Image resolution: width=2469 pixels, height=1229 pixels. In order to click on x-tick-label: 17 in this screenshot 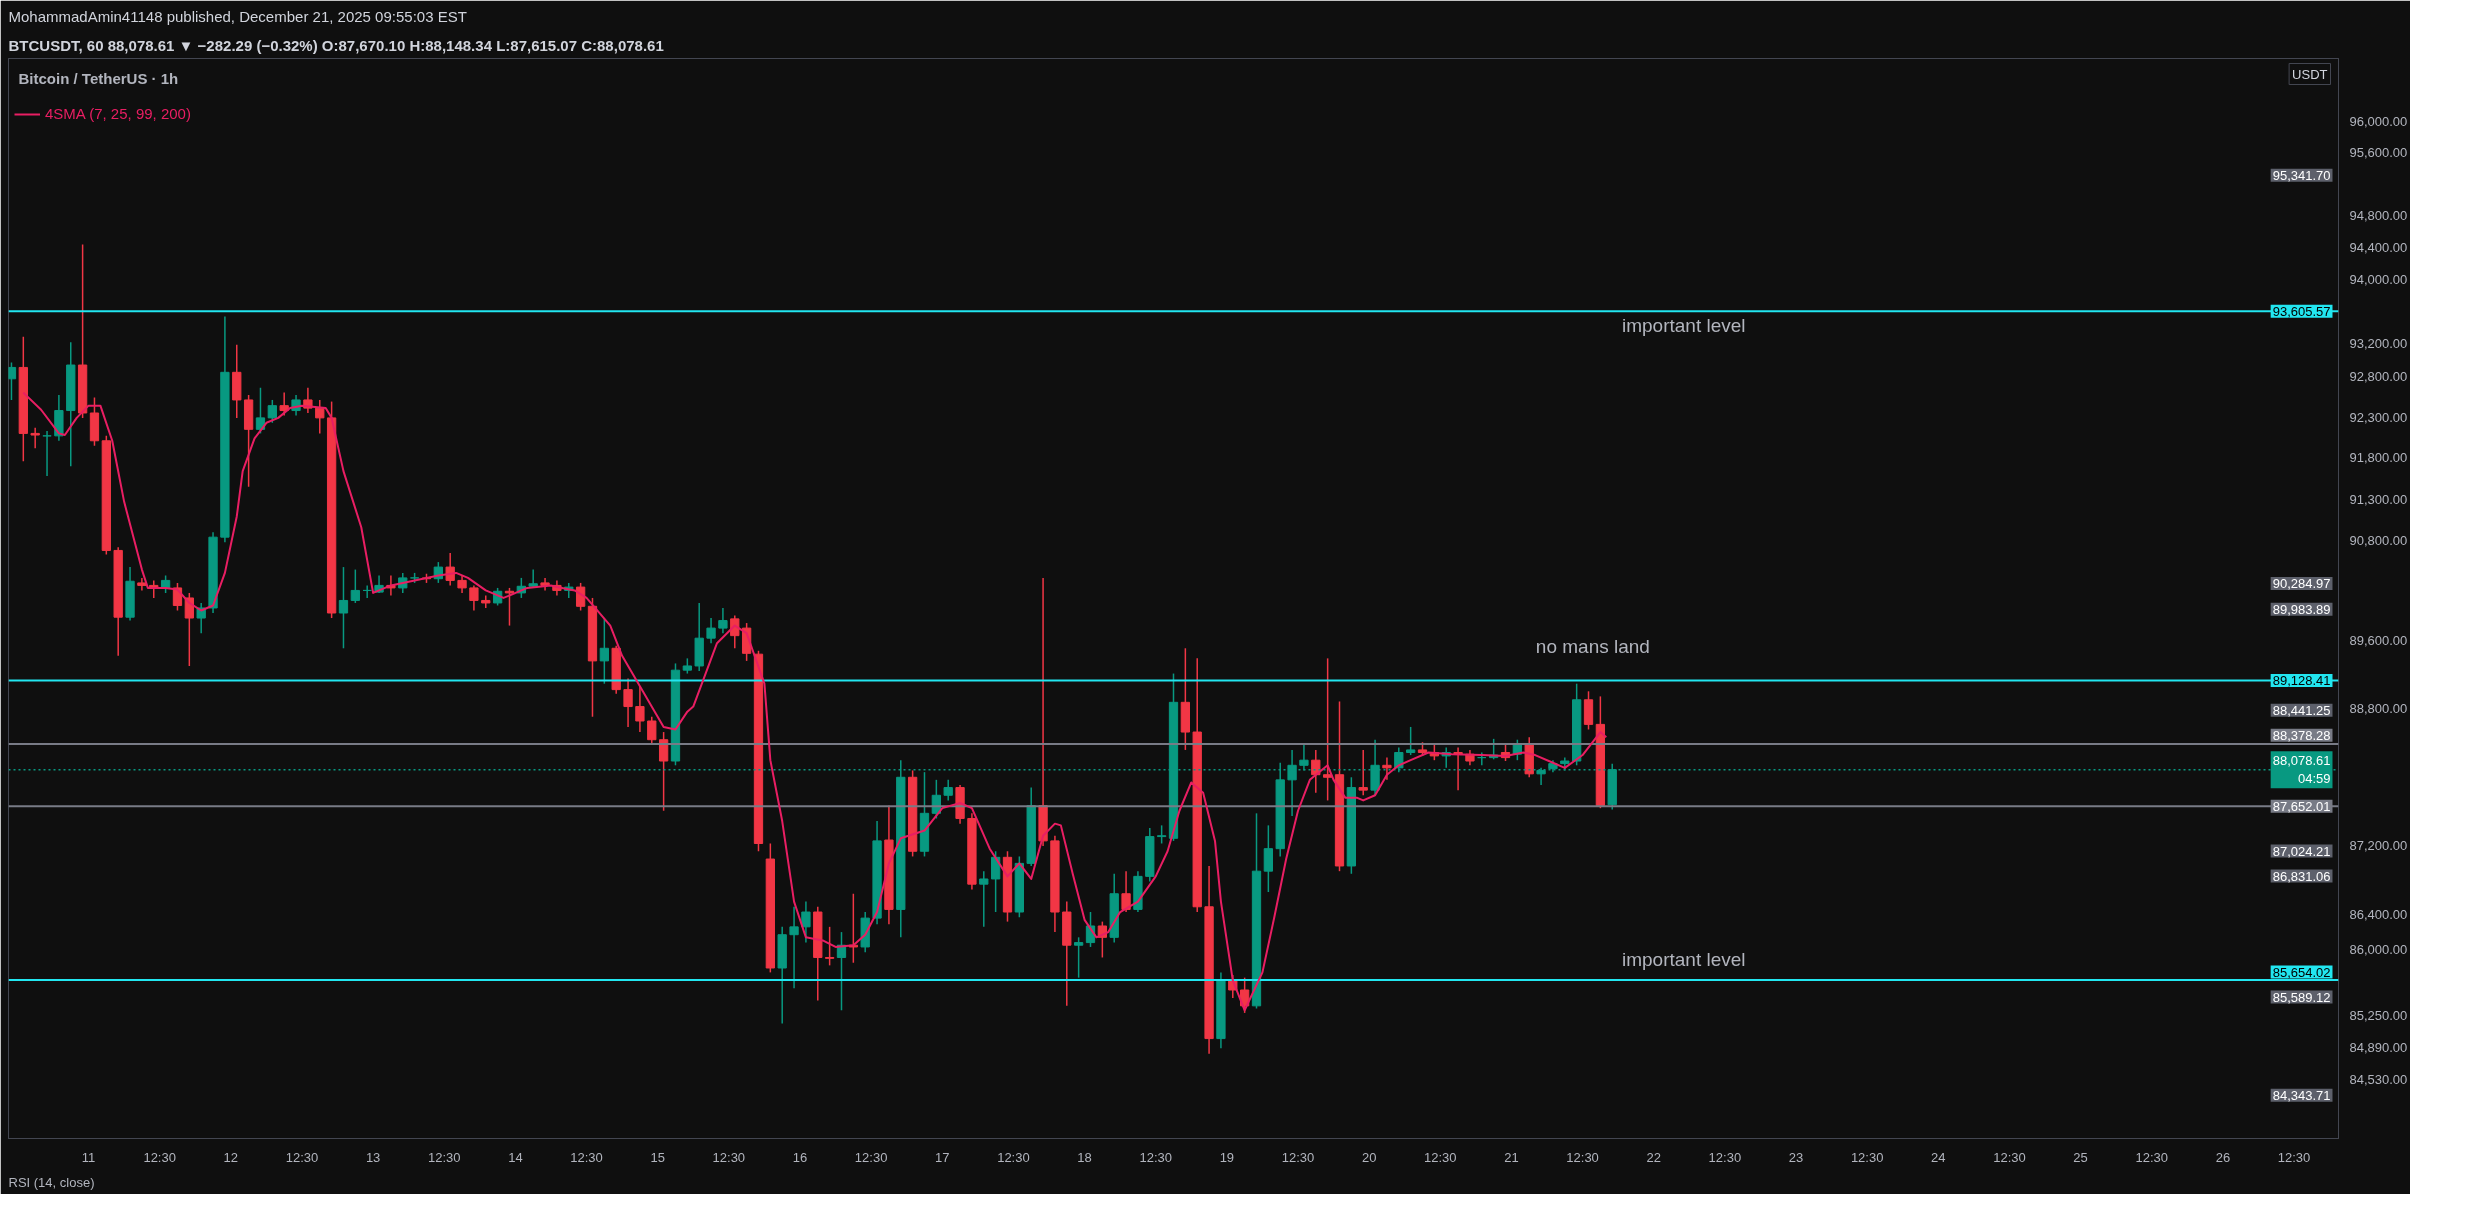, I will do `click(942, 1157)`.